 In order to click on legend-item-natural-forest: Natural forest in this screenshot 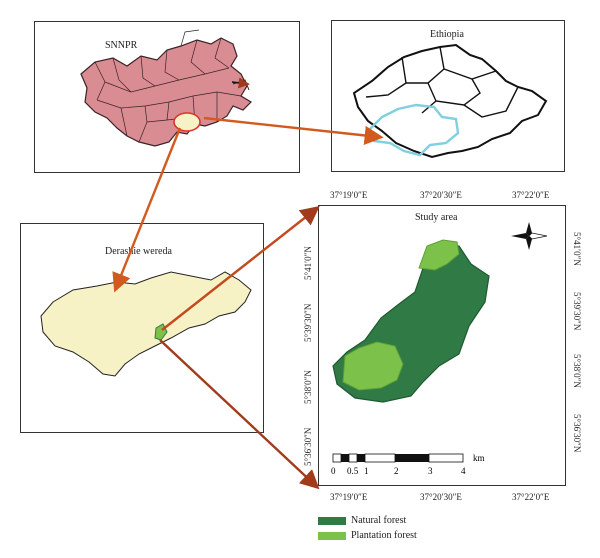, I will do `click(367, 520)`.